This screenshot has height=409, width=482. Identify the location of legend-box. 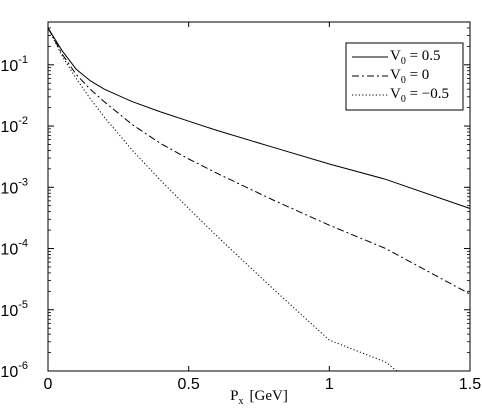
(404, 76).